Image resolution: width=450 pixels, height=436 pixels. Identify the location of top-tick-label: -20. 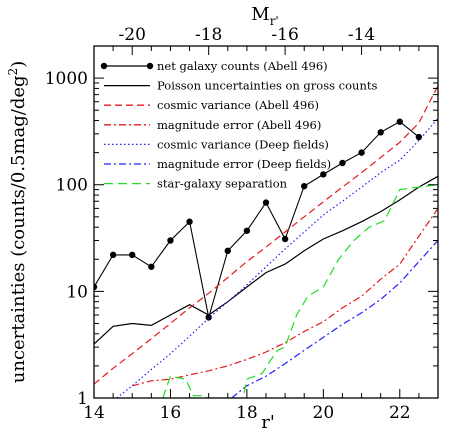
(132, 35).